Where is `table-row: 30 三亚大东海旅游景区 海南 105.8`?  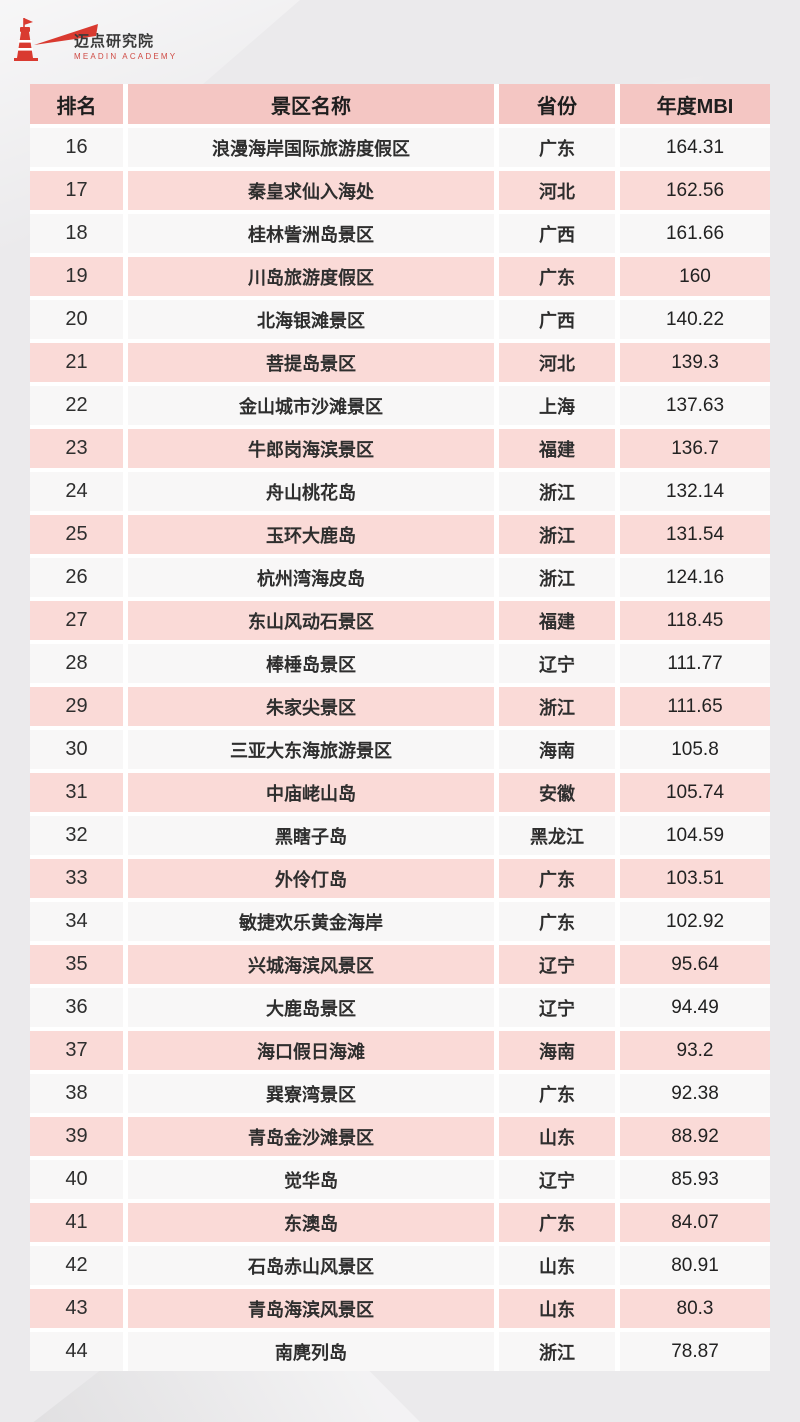 table-row: 30 三亚大东海旅游景区 海南 105.8 is located at coordinates (400, 749).